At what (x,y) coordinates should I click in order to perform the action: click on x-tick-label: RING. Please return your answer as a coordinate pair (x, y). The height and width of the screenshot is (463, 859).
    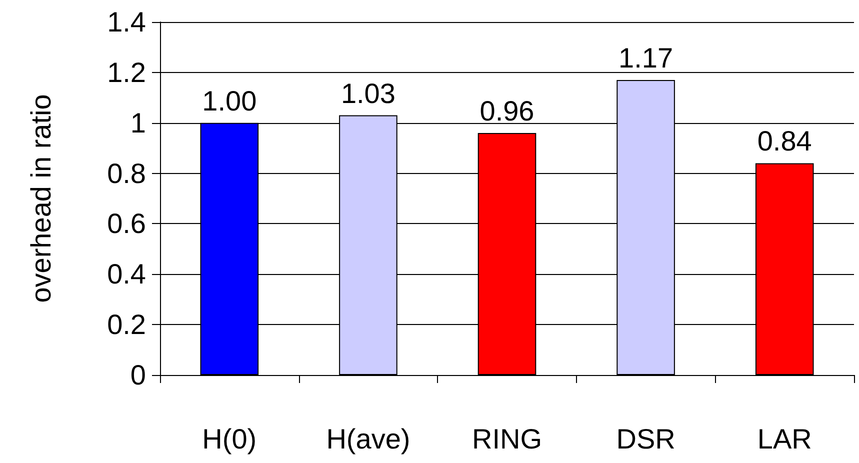
    Looking at the image, I should click on (507, 439).